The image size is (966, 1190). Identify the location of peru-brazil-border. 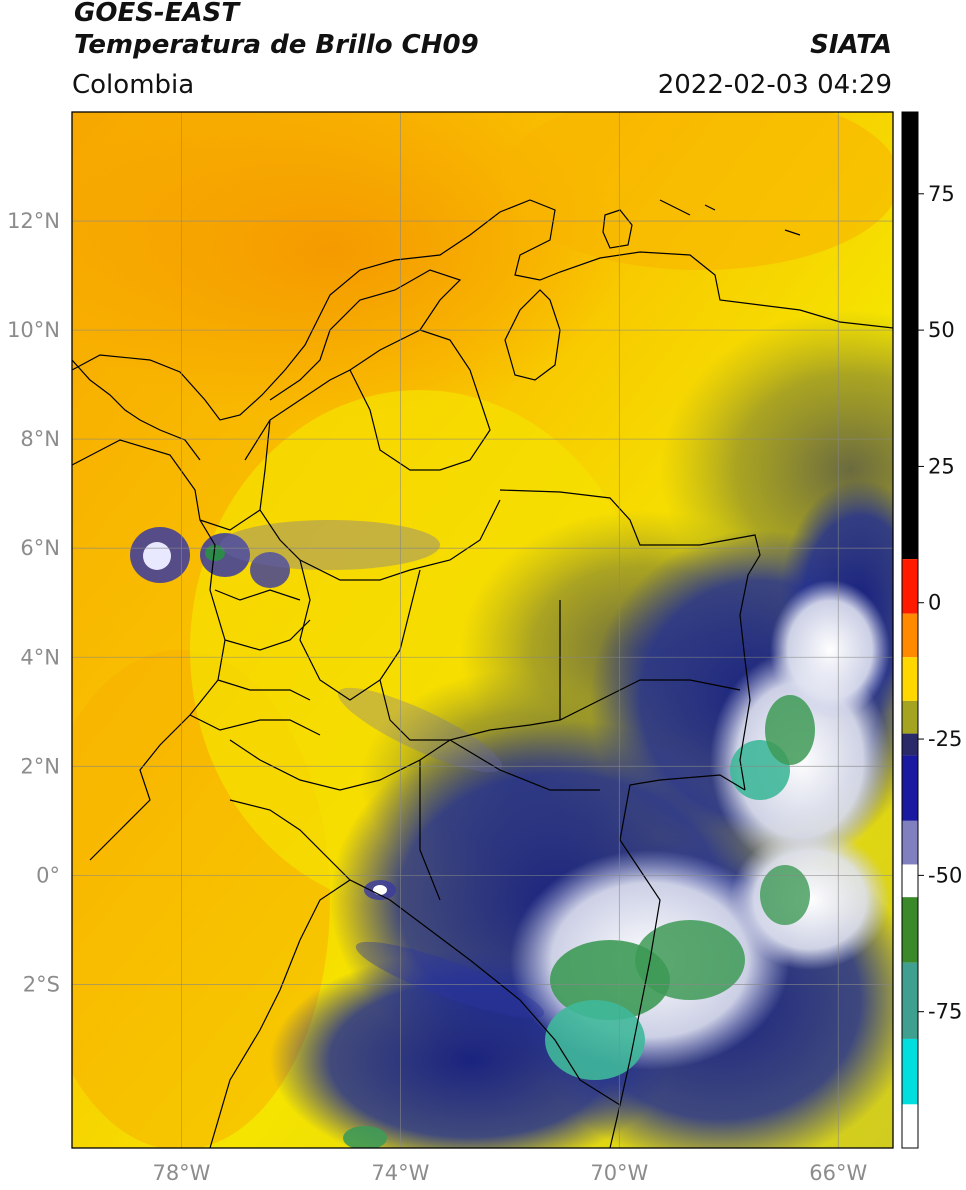
(615, 1126).